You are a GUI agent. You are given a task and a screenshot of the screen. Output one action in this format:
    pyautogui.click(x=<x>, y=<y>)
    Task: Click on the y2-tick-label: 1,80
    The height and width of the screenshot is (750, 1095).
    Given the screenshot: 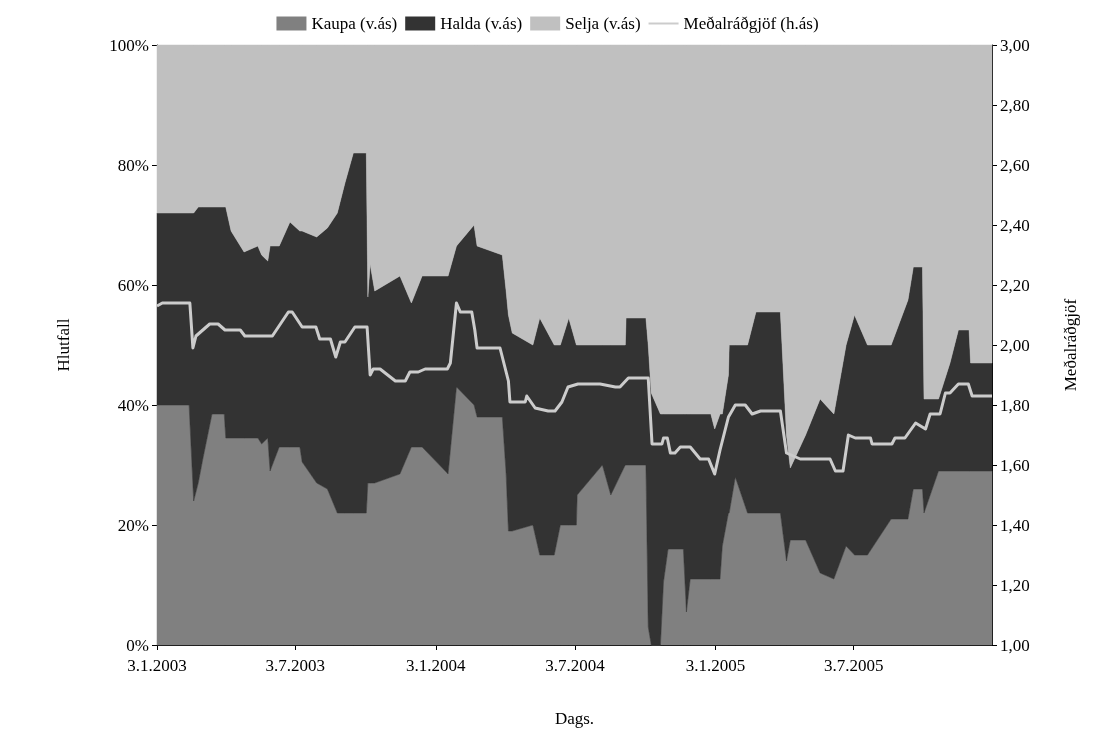 What is the action you would take?
    pyautogui.click(x=1015, y=405)
    